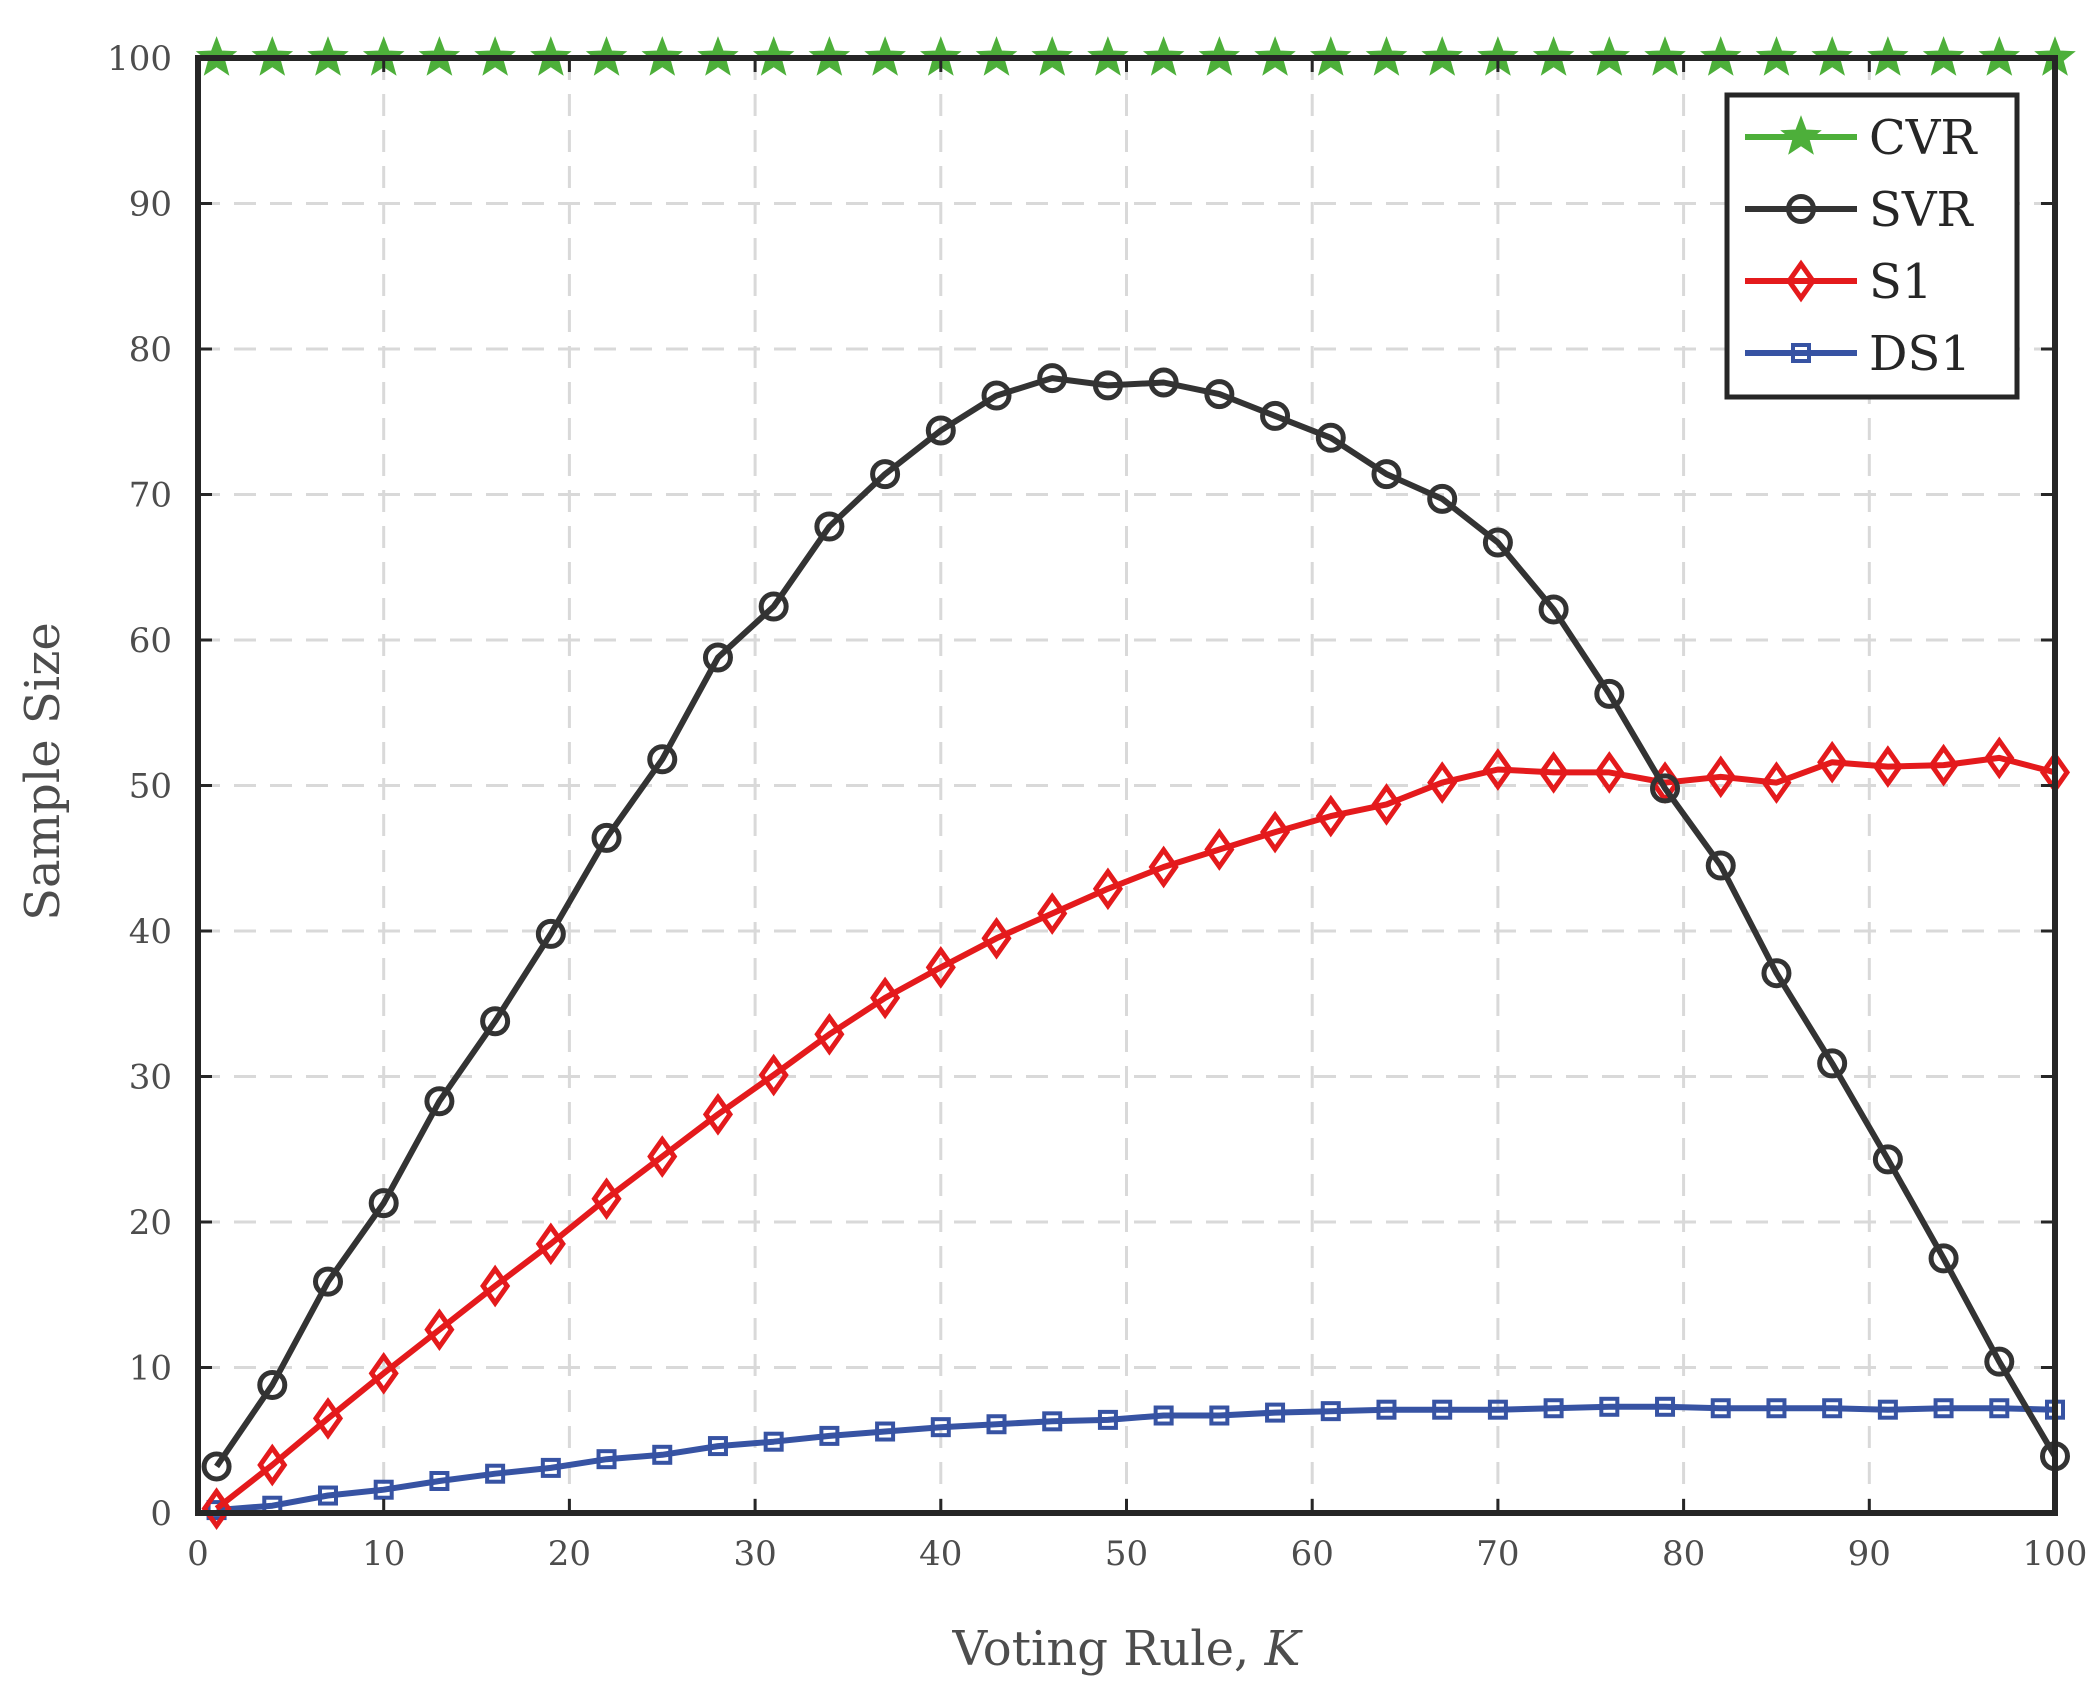 Image resolution: width=2095 pixels, height=1700 pixels. What do you see at coordinates (1683, 1554) in the screenshot?
I see `x-tick-label: 80` at bounding box center [1683, 1554].